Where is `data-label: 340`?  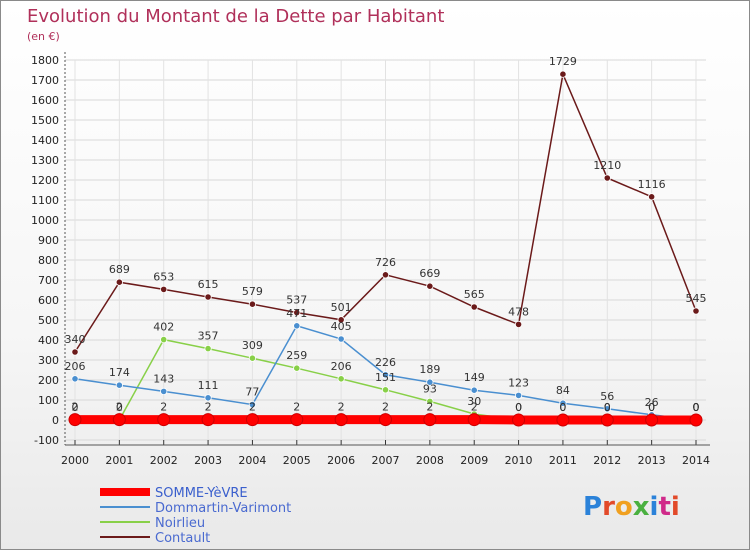
data-label: 340 is located at coordinates (75, 339).